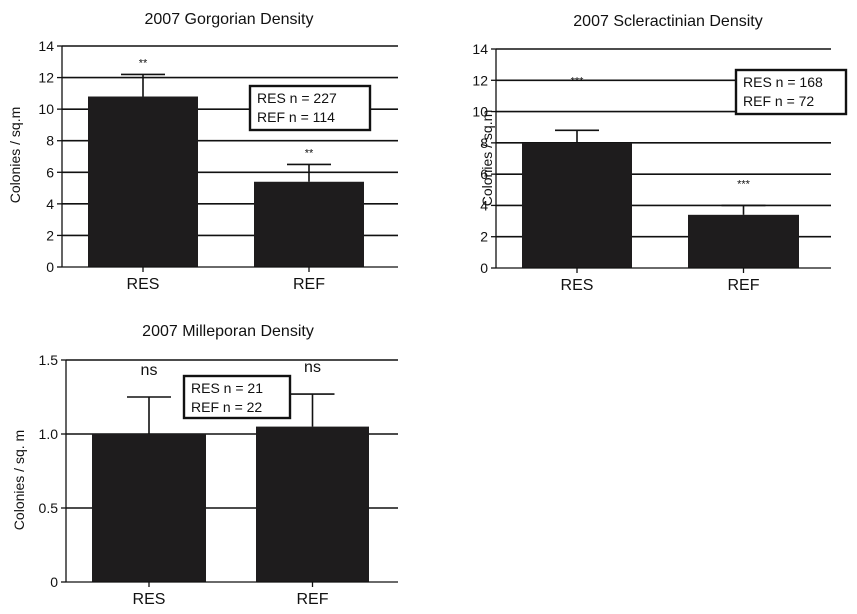 This screenshot has height=614, width=857. Describe the element at coordinates (667, 21) in the screenshot. I see `chart-title: 2007 Scleractinian Density` at that location.